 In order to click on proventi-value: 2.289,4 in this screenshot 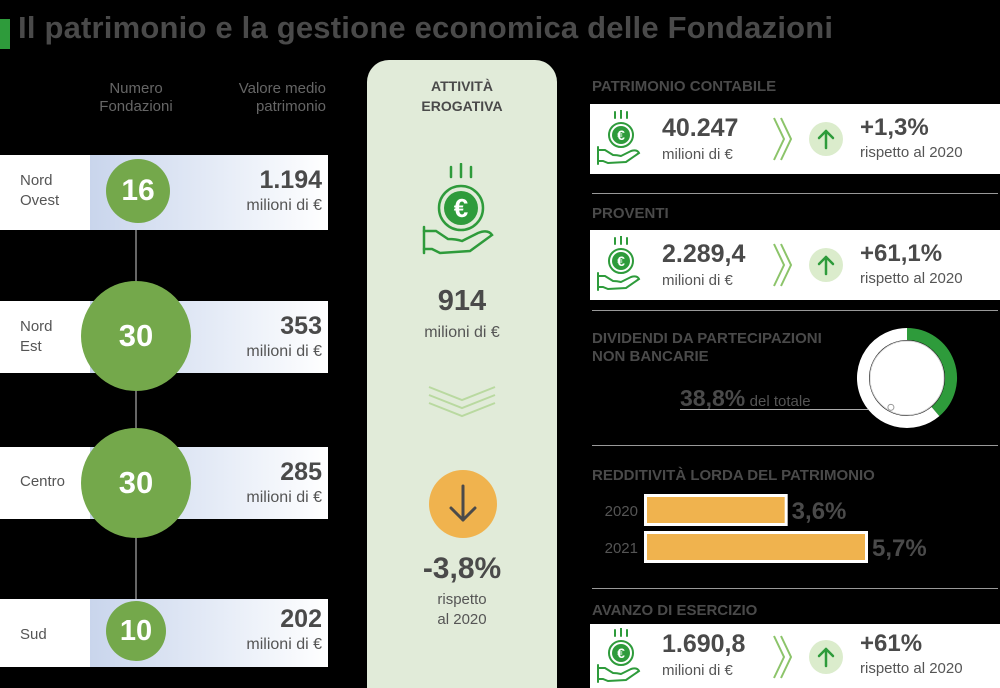, I will do `click(704, 254)`.